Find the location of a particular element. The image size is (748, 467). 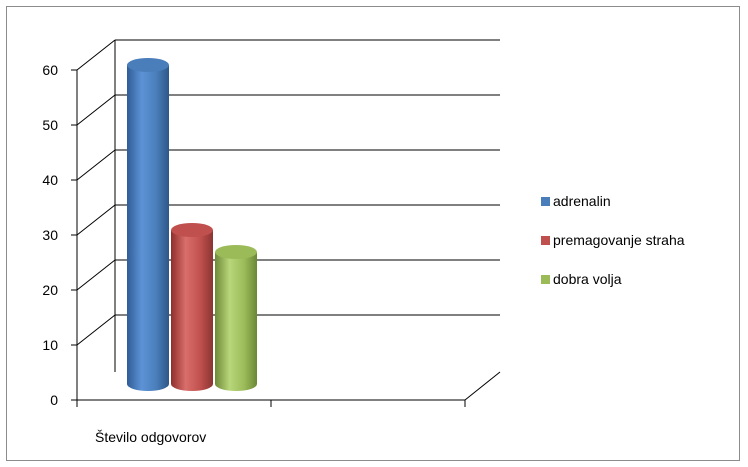

floor-right-edge is located at coordinates (482, 386).